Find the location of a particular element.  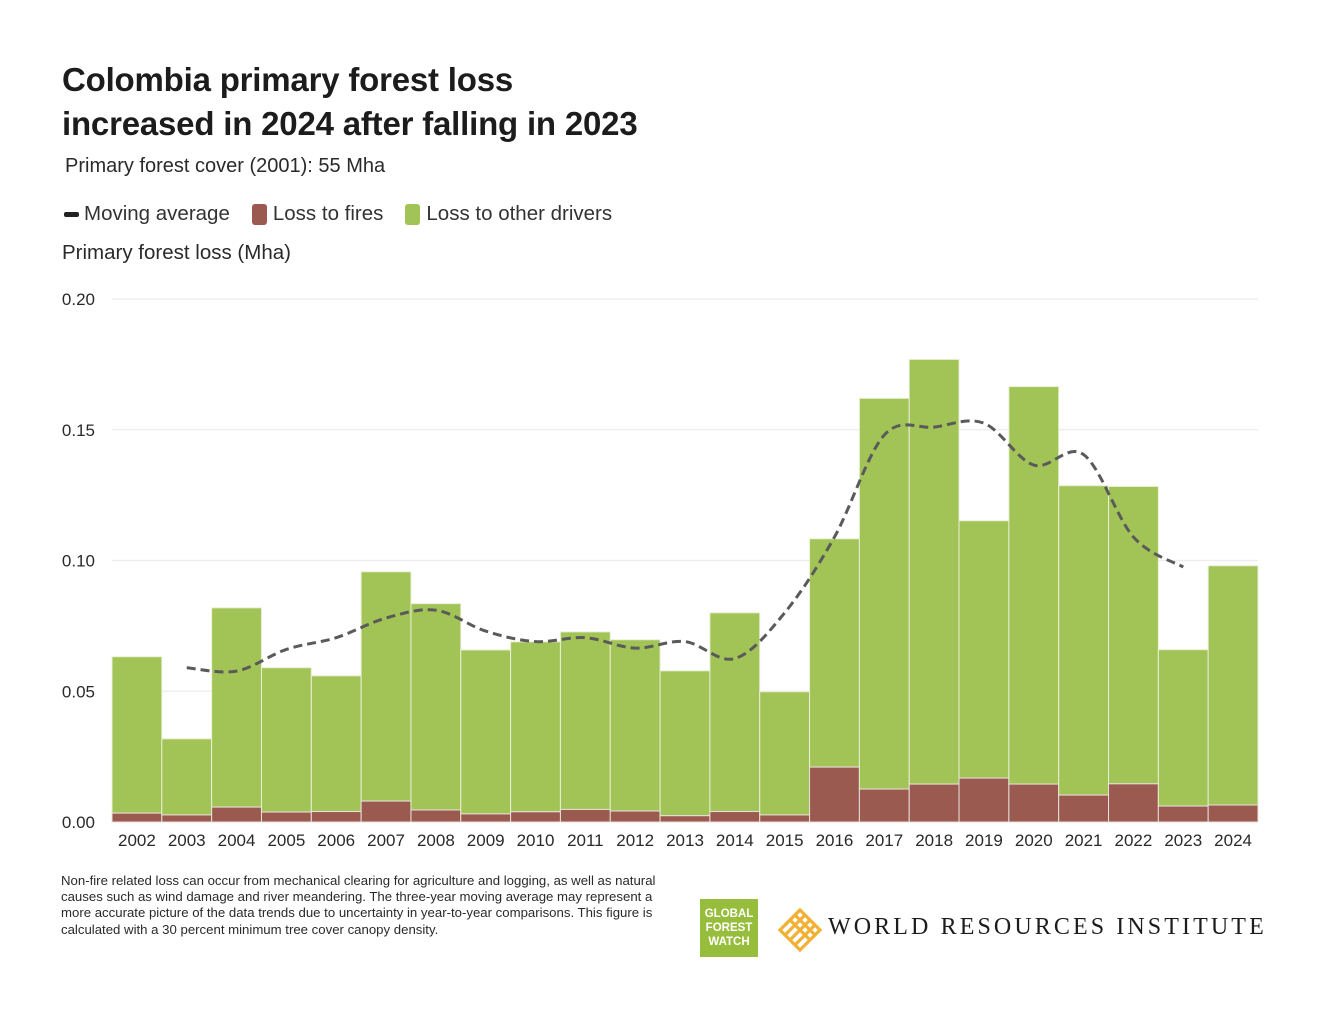

legend-label: Loss to other drivers is located at coordinates (519, 213).